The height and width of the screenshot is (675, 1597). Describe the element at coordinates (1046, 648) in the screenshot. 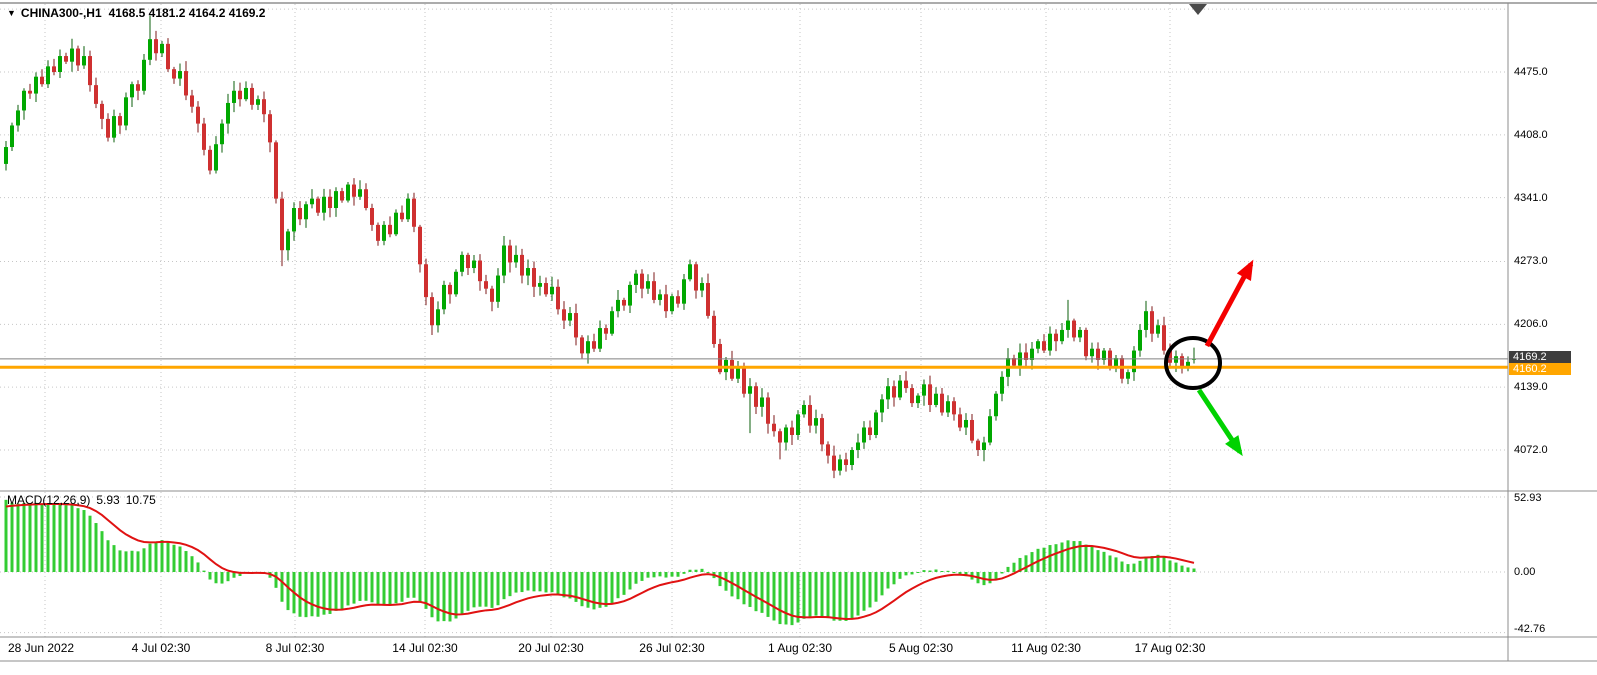

I see `time-axis-label: 11 Aug 02:30` at that location.